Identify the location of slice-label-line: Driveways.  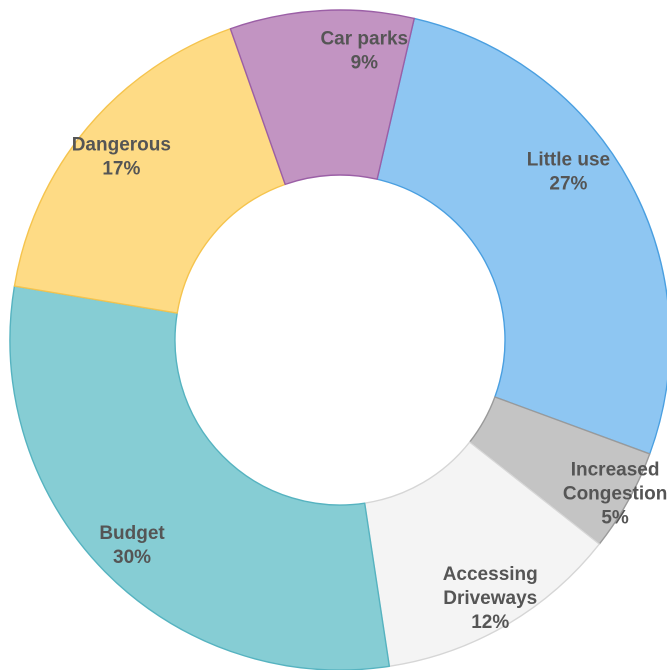
(490, 598).